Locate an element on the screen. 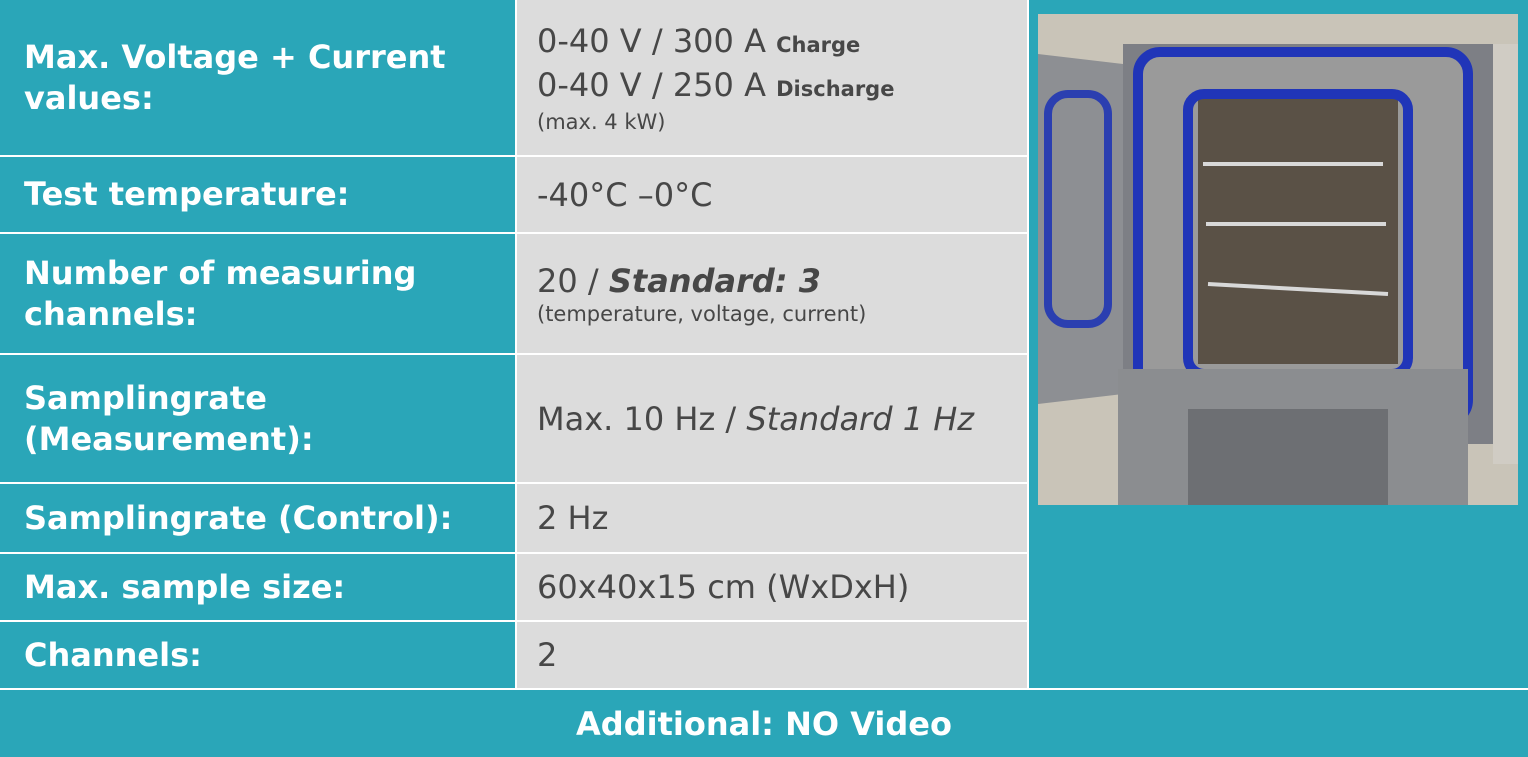  value-note: Discharge is located at coordinates (835, 88).